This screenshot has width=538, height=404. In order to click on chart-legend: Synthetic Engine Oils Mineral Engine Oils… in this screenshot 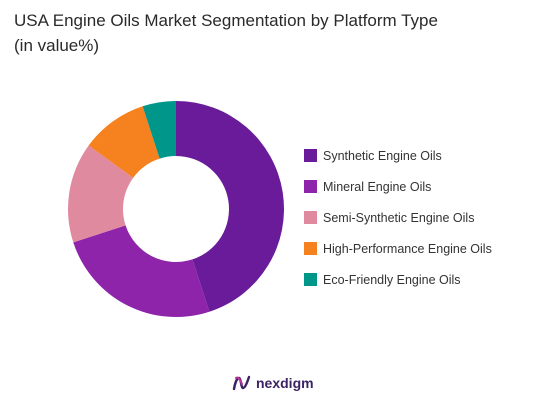, I will do `click(398, 217)`.